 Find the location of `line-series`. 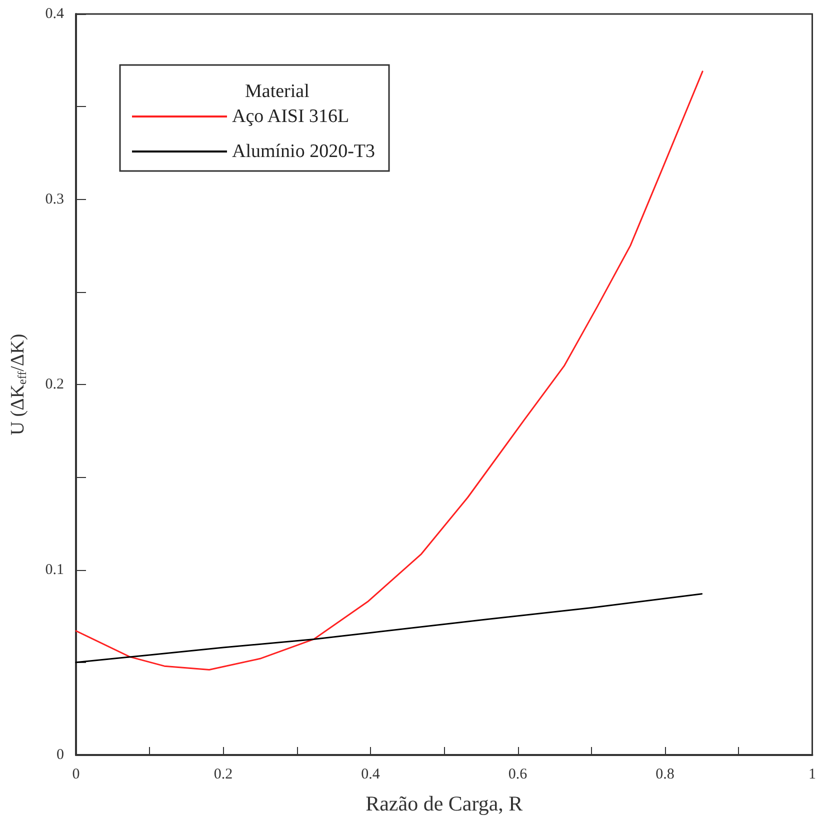

line-series is located at coordinates (389, 628).